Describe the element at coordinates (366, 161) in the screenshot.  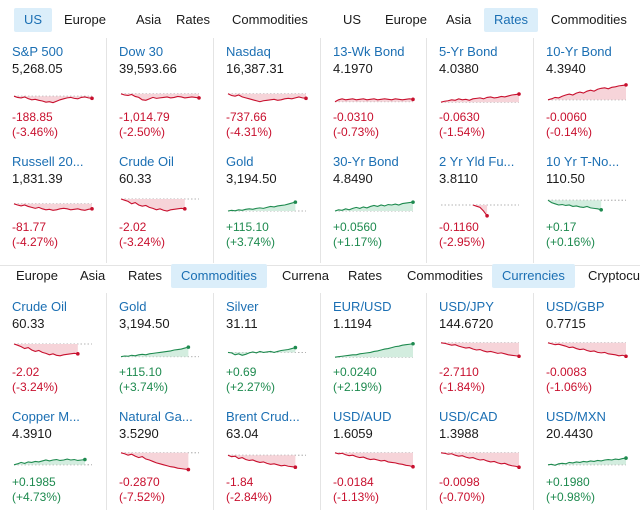
I see `quote-symbol-link: 30-Yr Bond` at that location.